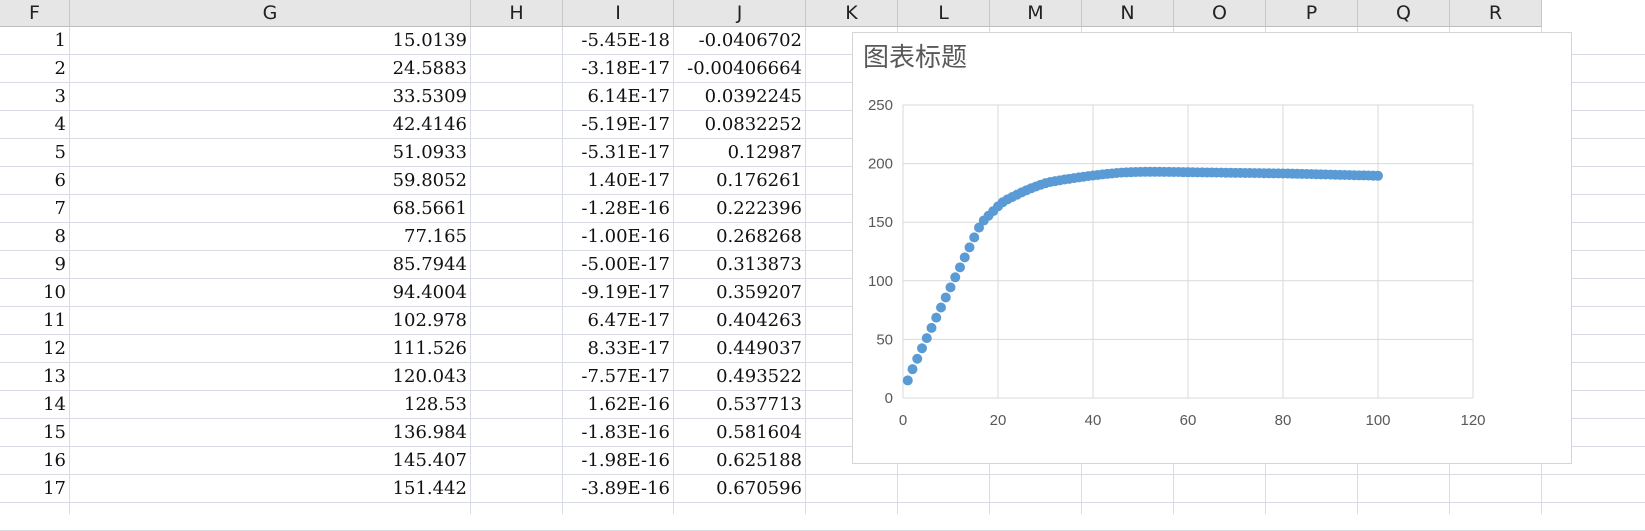 This screenshot has width=1645, height=531. What do you see at coordinates (60, 152) in the screenshot?
I see `cell-f-row-5: 5` at bounding box center [60, 152].